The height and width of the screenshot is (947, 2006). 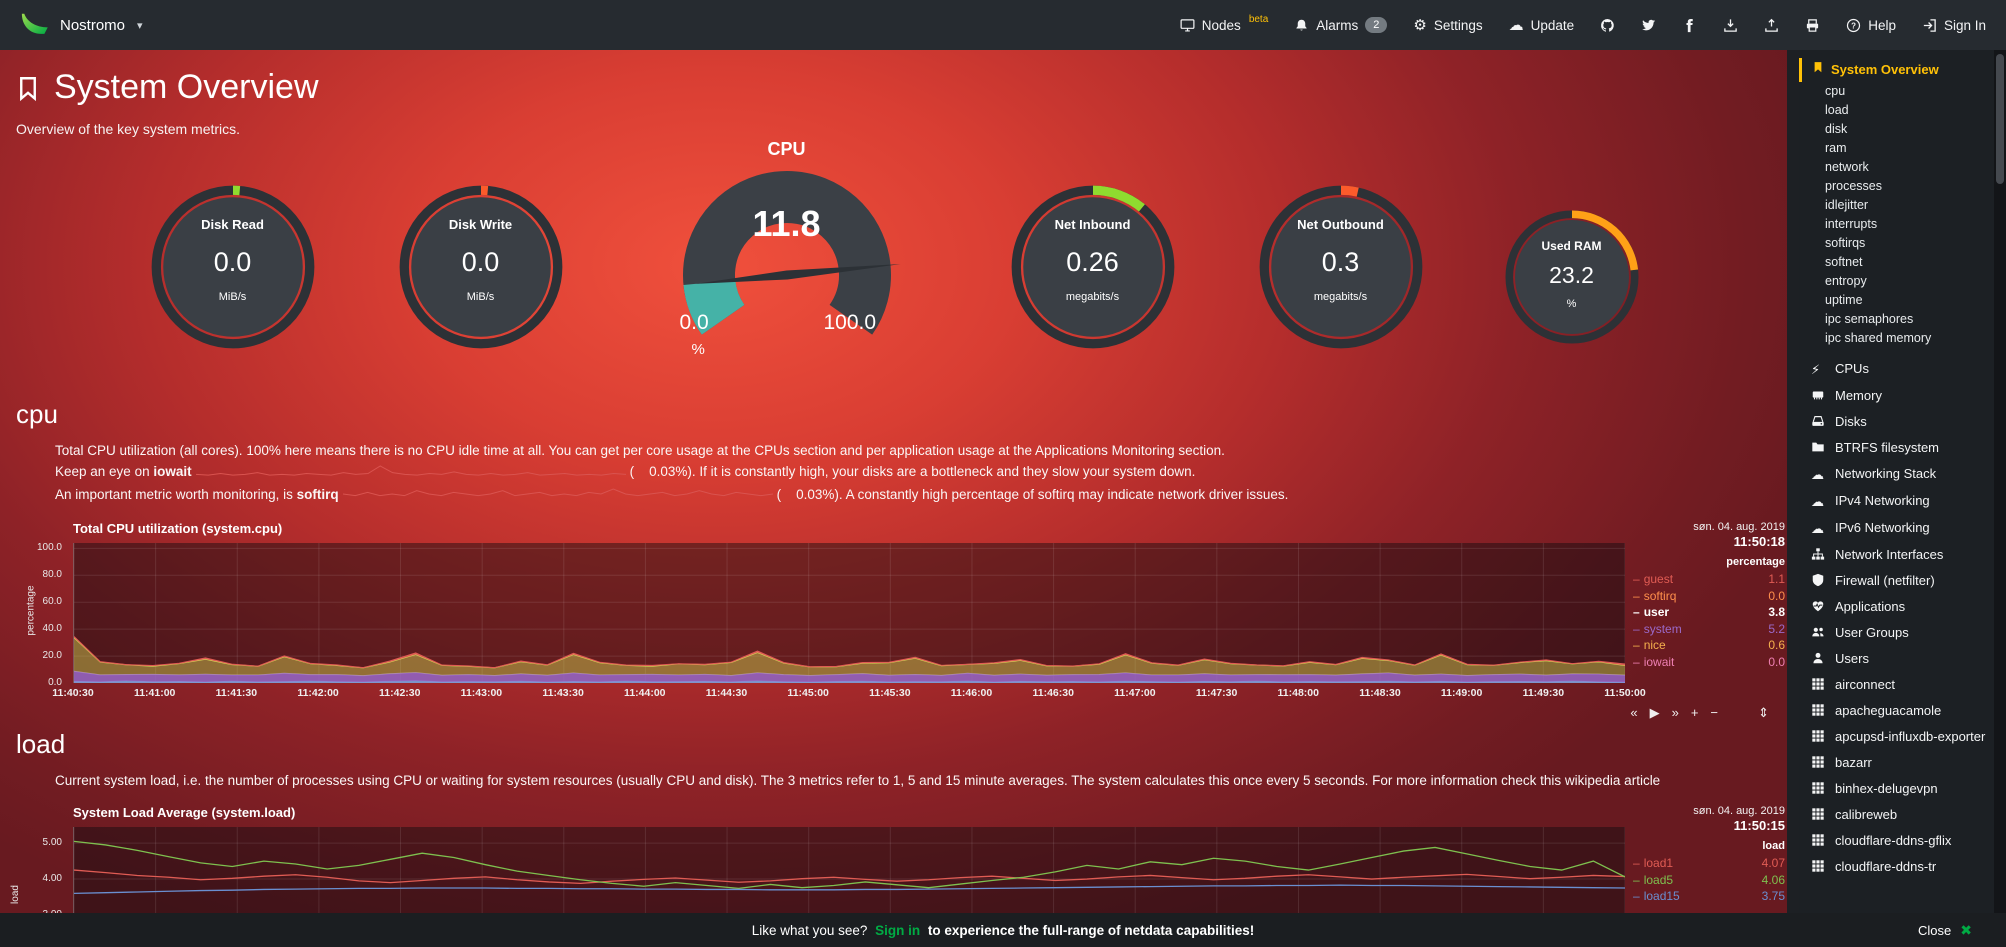 I want to click on sidebar-item-apcupsd-influxdb-exporter: apcupsd-influxdb-exporter, so click(x=1896, y=737).